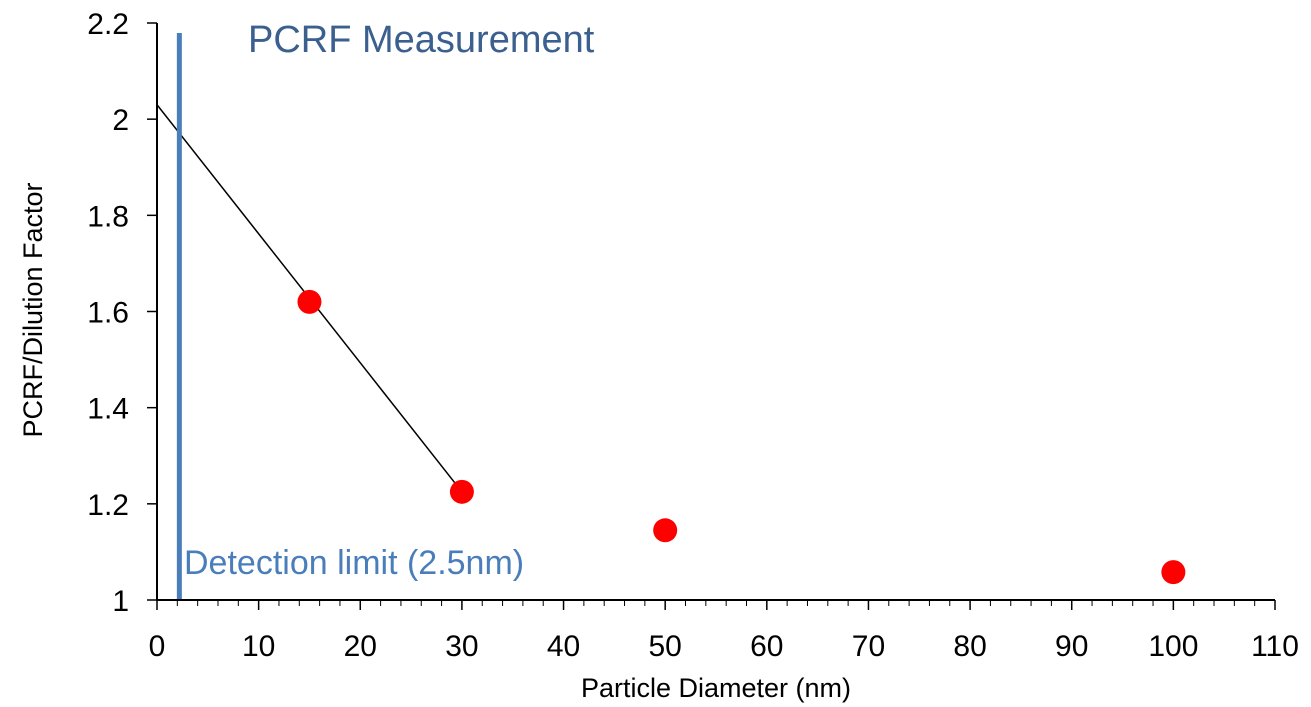 The height and width of the screenshot is (707, 1311). Describe the element at coordinates (354, 563) in the screenshot. I see `detection-limit-label: Detection limit (2.5nm)` at that location.